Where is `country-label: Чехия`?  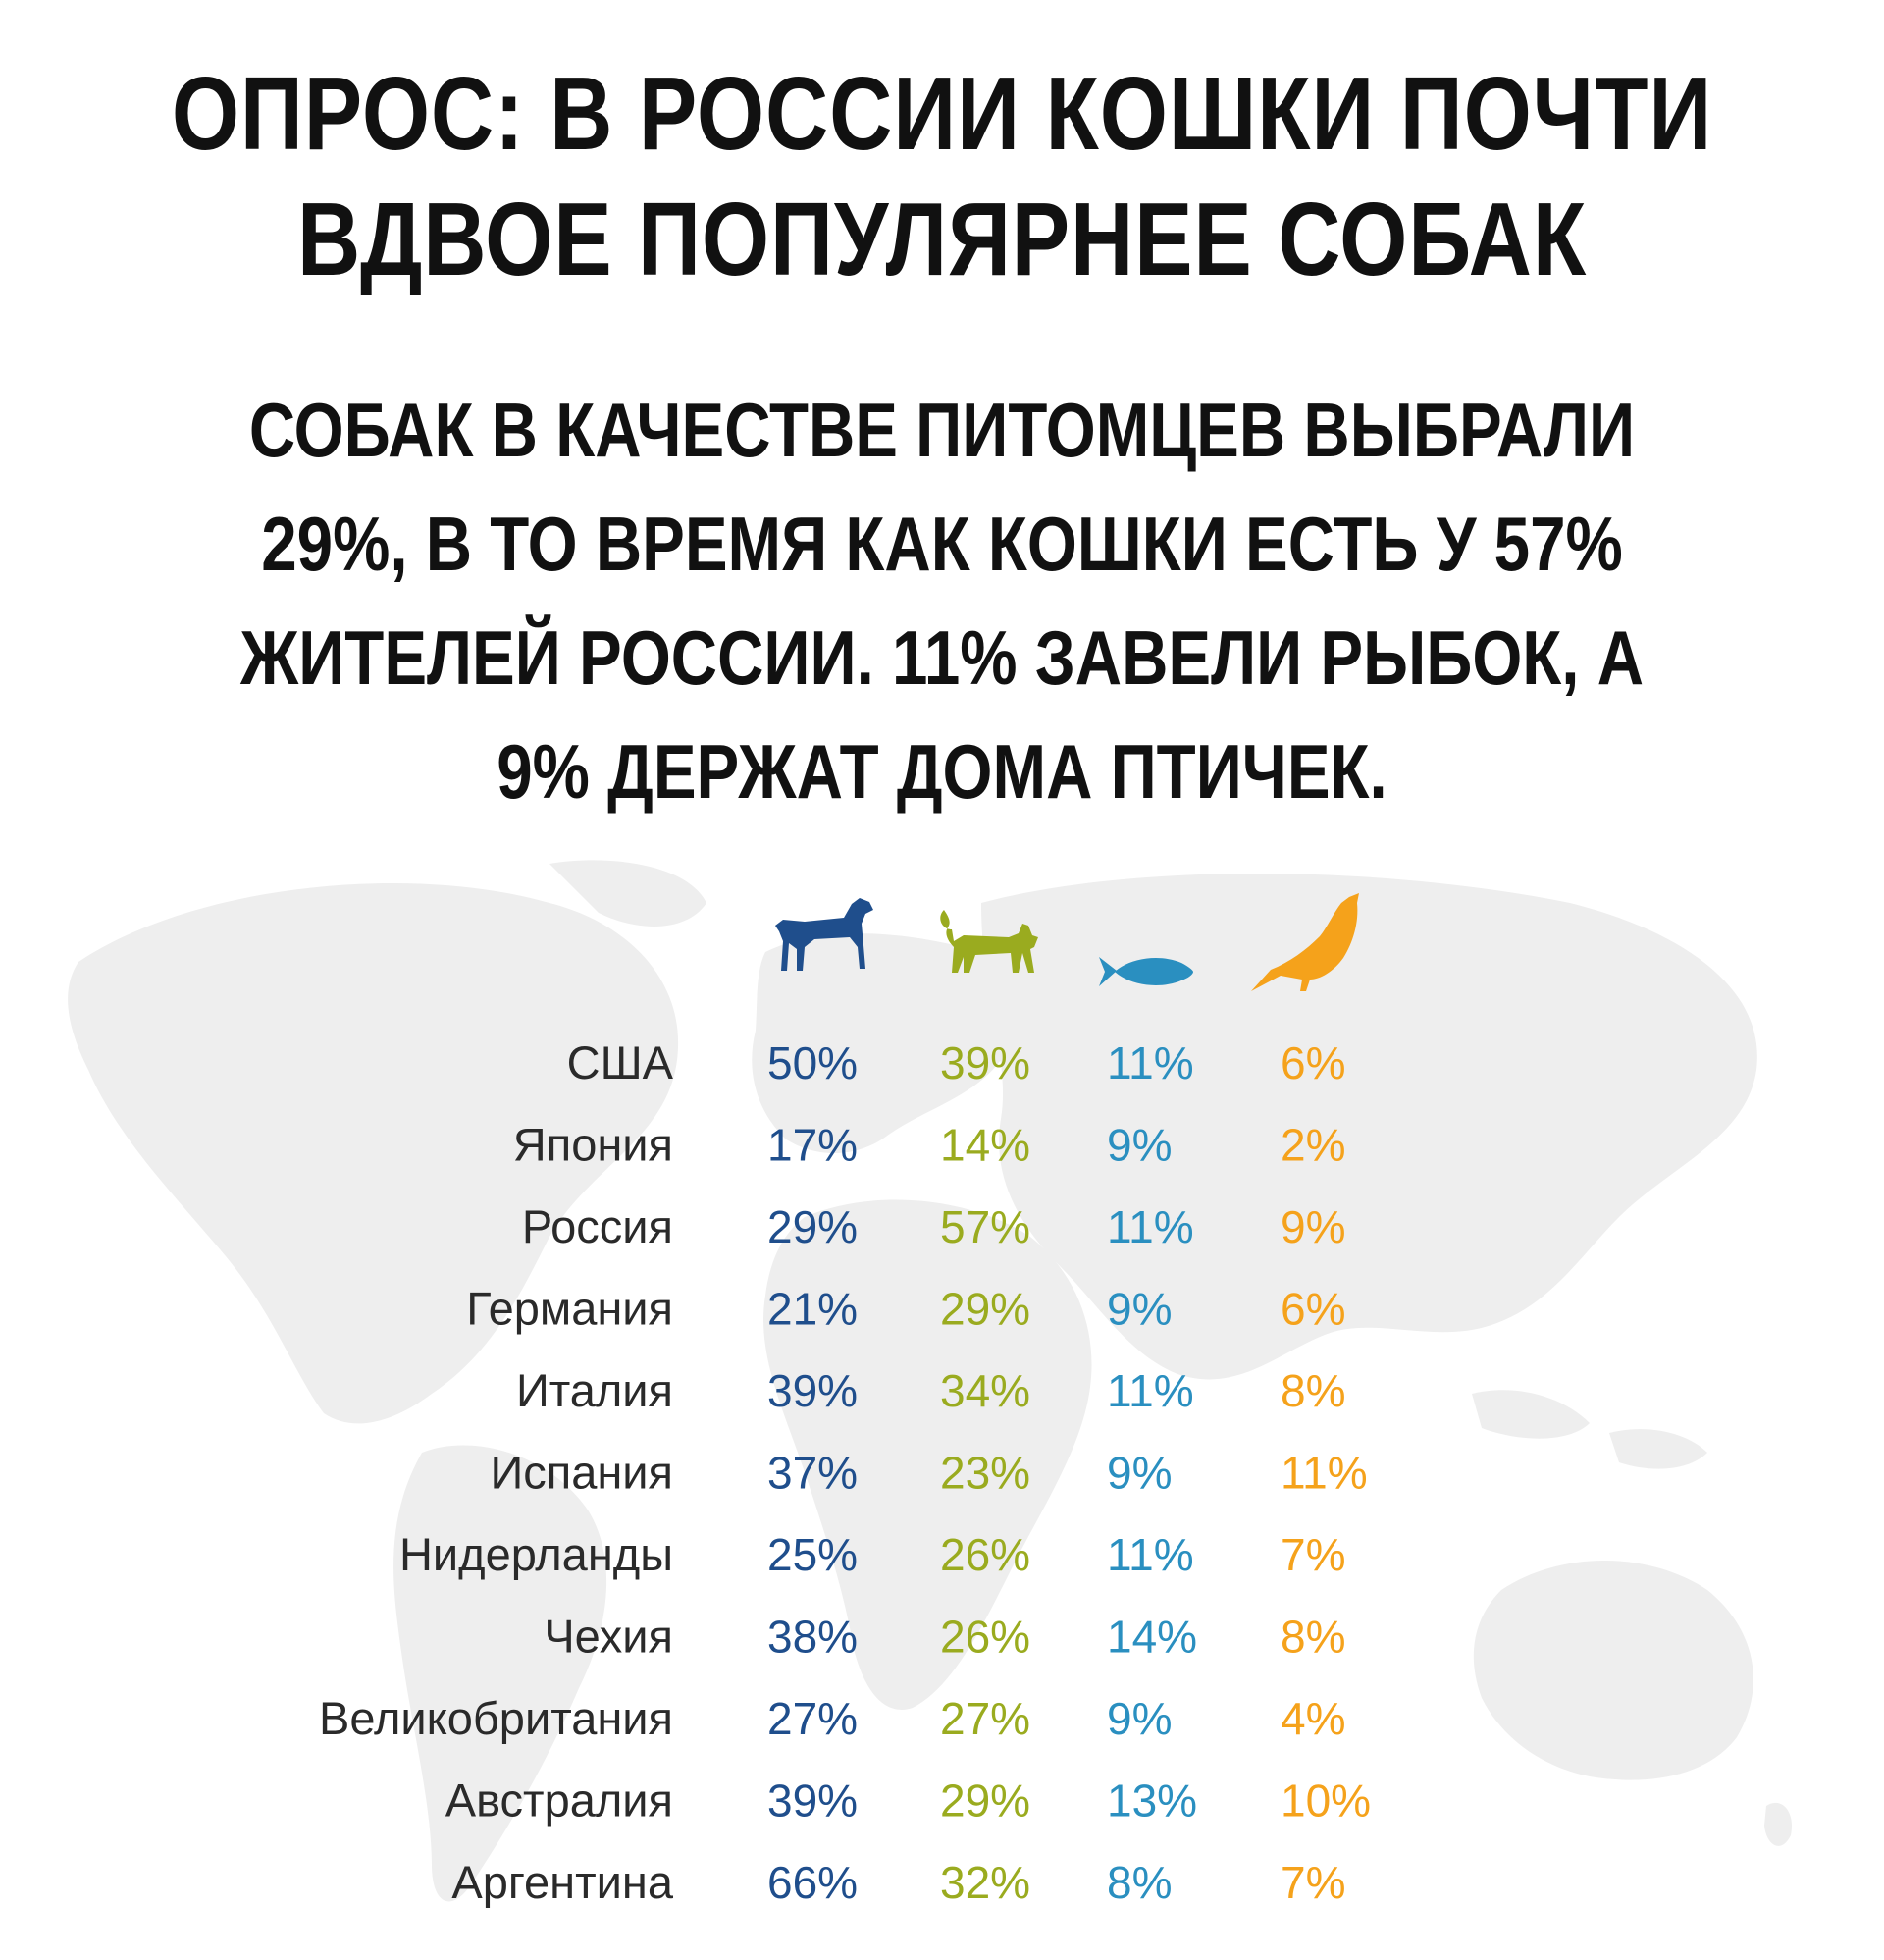 country-label: Чехия is located at coordinates (608, 1637).